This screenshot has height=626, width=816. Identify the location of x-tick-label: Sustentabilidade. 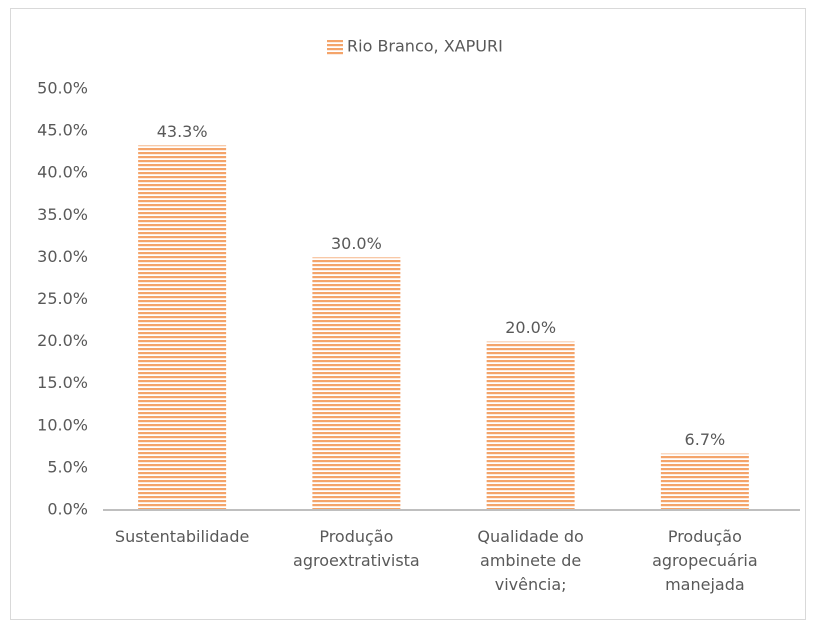
(182, 536).